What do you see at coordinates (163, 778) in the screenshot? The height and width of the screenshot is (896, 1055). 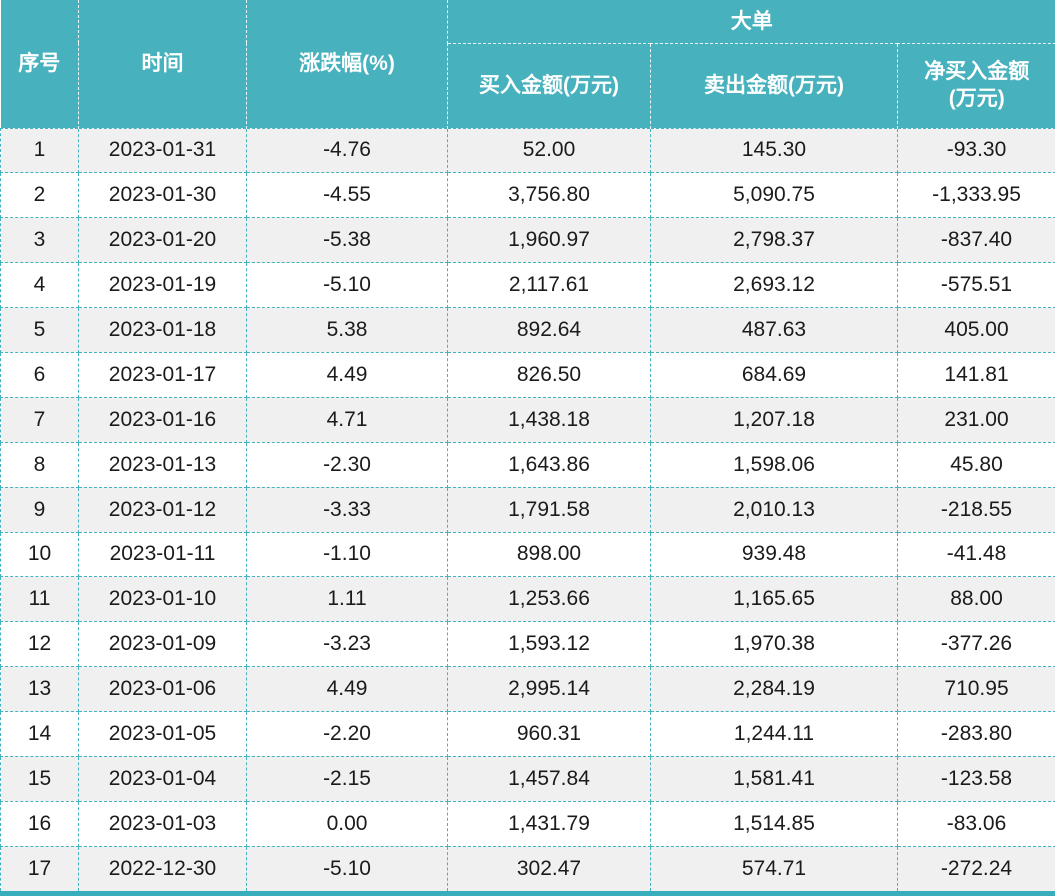 I see `cell-date: 2023-01-04` at bounding box center [163, 778].